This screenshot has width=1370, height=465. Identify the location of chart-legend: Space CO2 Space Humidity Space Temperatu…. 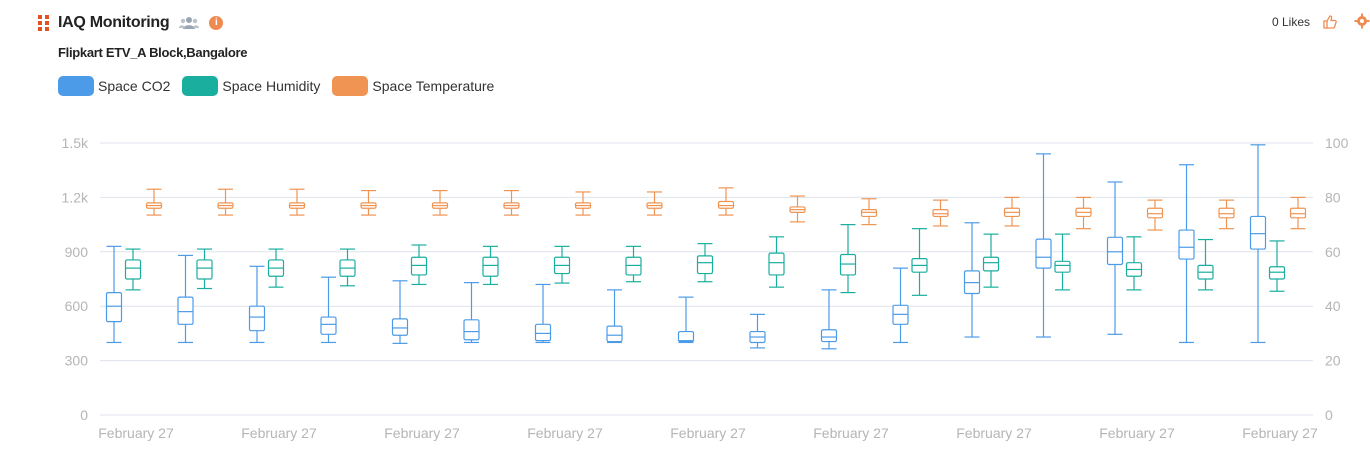
(282, 86).